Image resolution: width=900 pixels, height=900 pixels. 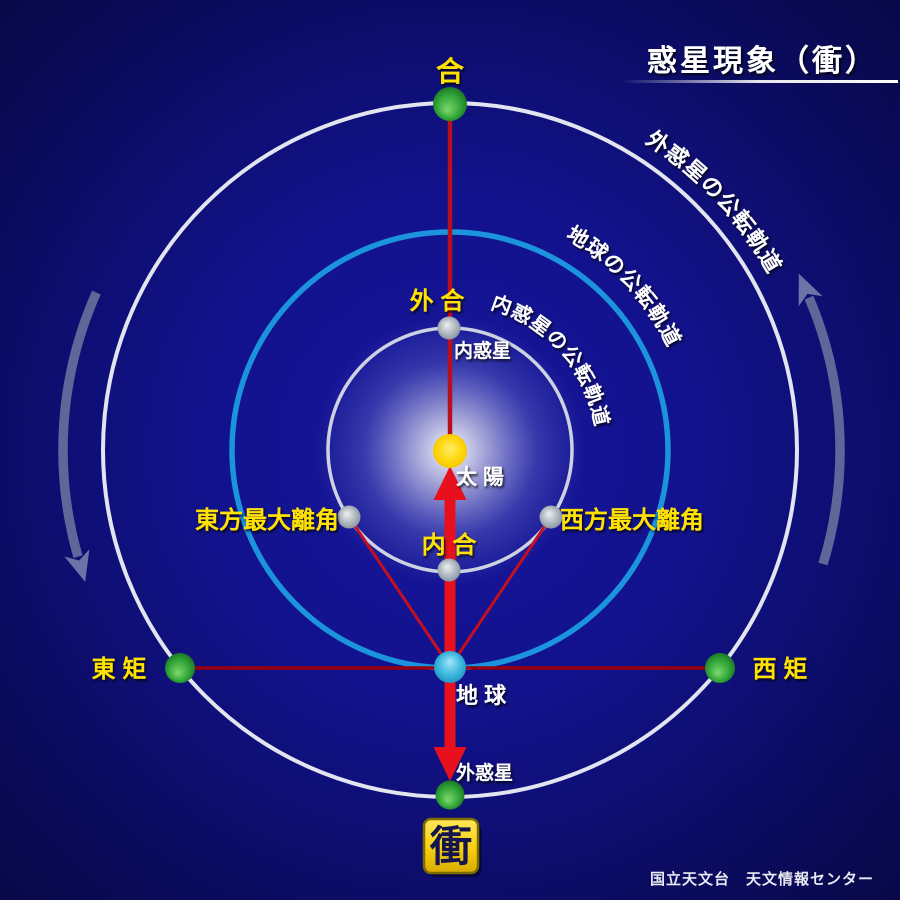 I want to click on counterclockwise-arrow-left-icon, so click(x=79, y=436).